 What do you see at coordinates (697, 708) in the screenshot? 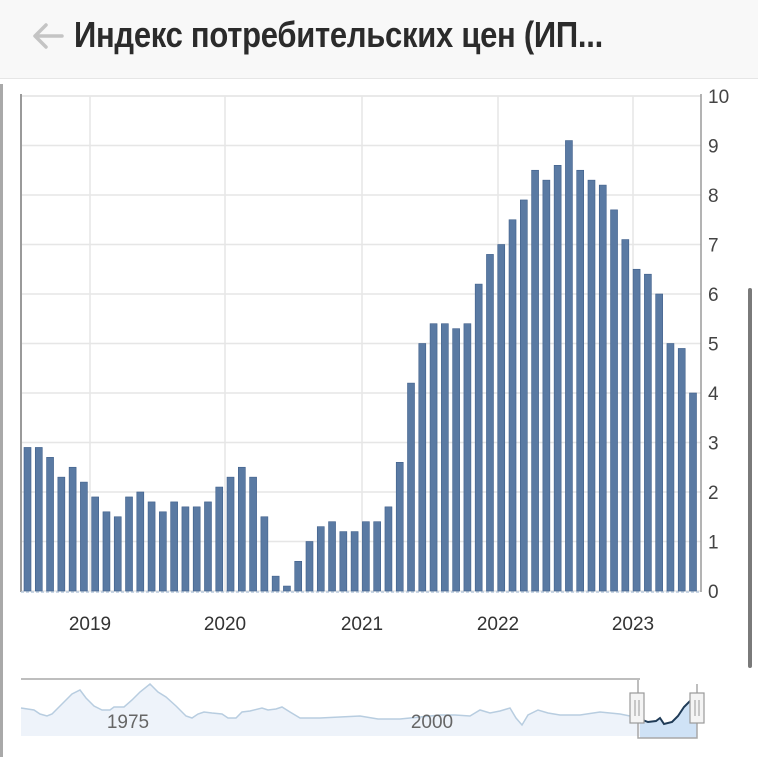
I see `navigator-right-handle` at bounding box center [697, 708].